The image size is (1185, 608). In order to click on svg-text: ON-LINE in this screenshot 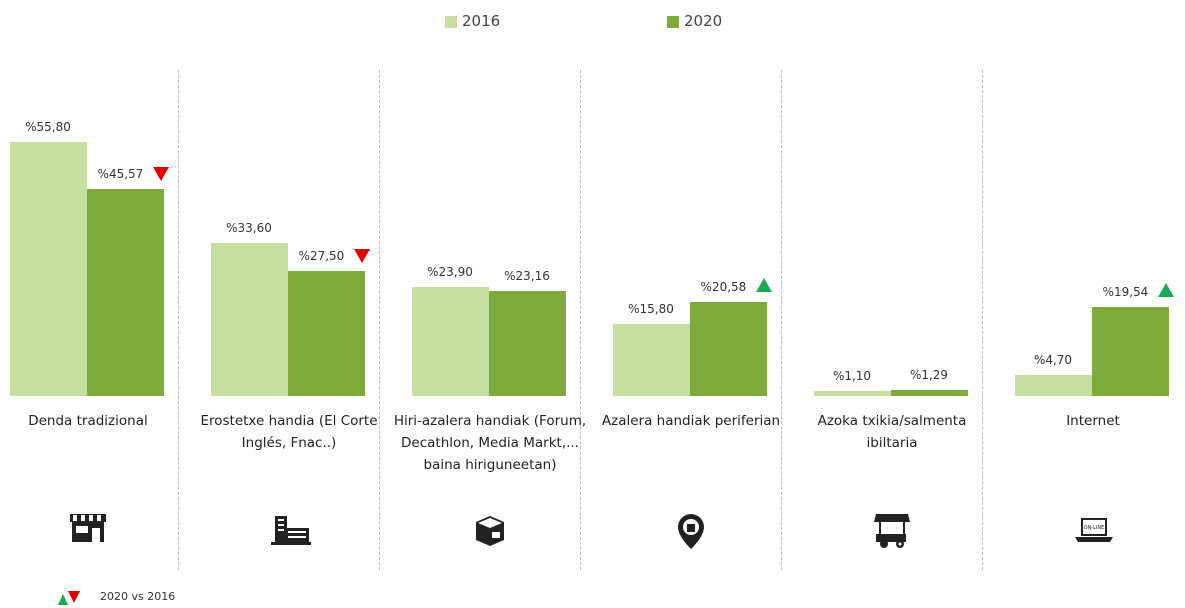, I will do `click(1094, 528)`.